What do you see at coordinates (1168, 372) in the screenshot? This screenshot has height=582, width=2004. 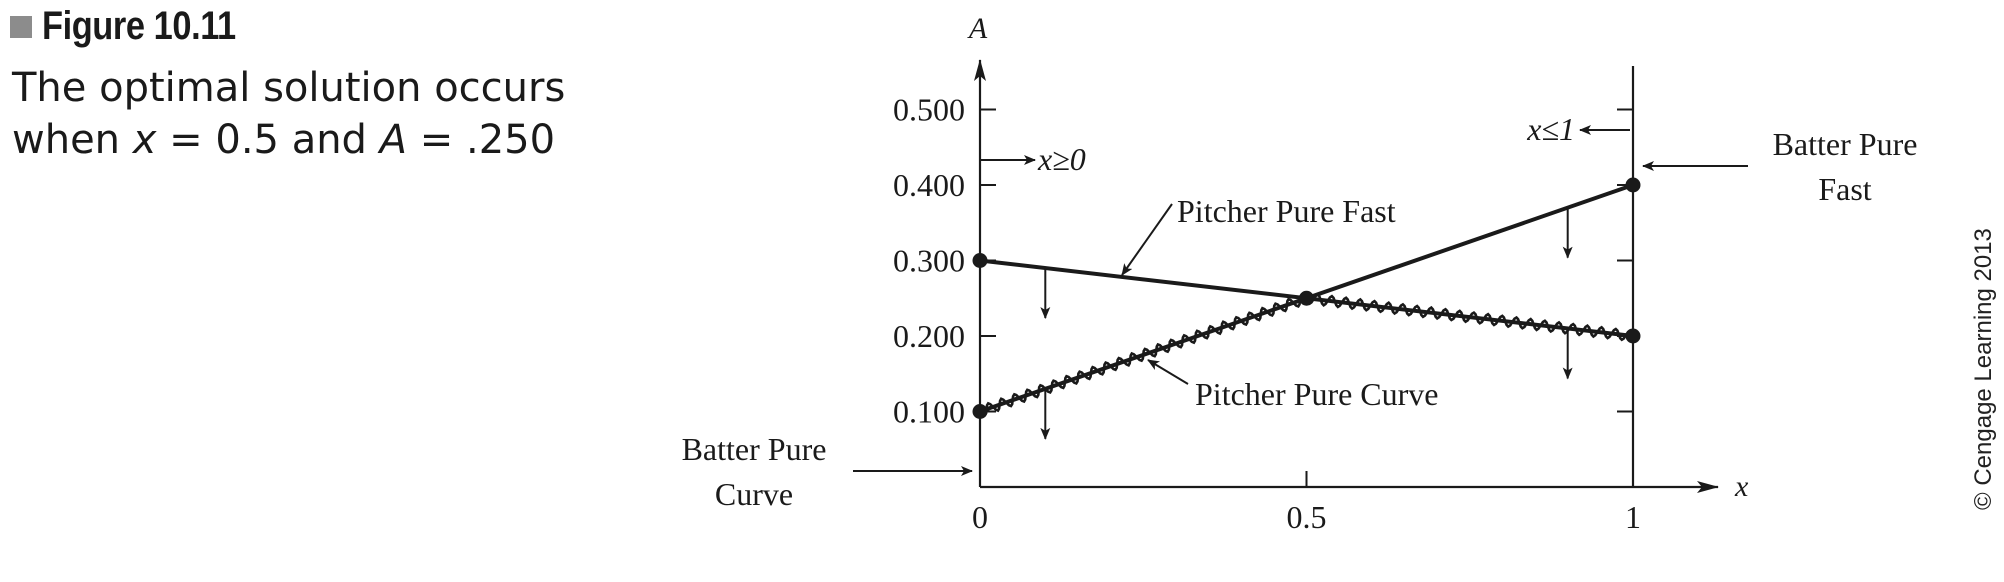 I see `pitcher-curve-leader` at bounding box center [1168, 372].